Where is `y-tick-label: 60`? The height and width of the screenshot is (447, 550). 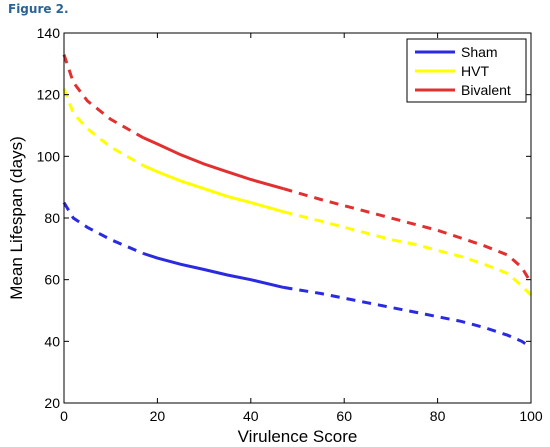
y-tick-label: 60 is located at coordinates (52, 280).